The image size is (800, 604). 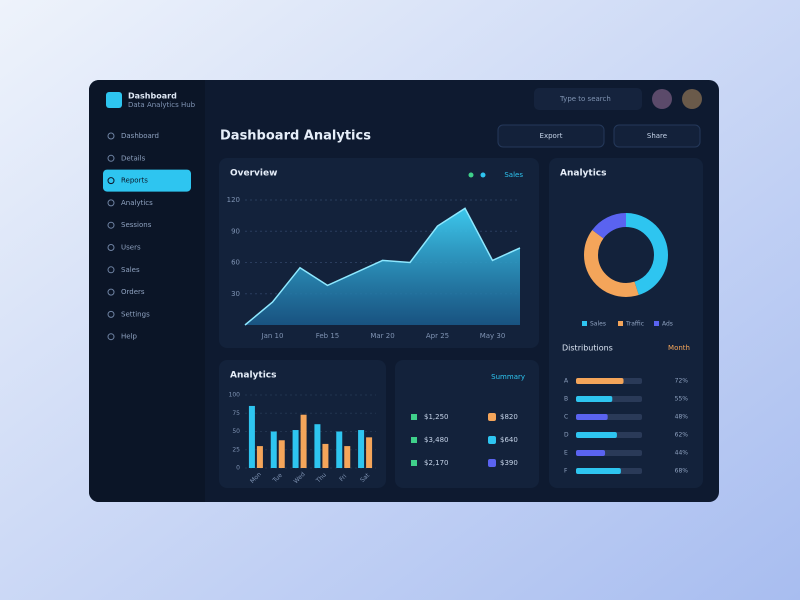 What do you see at coordinates (509, 440) in the screenshot?
I see `summary-right: $640` at bounding box center [509, 440].